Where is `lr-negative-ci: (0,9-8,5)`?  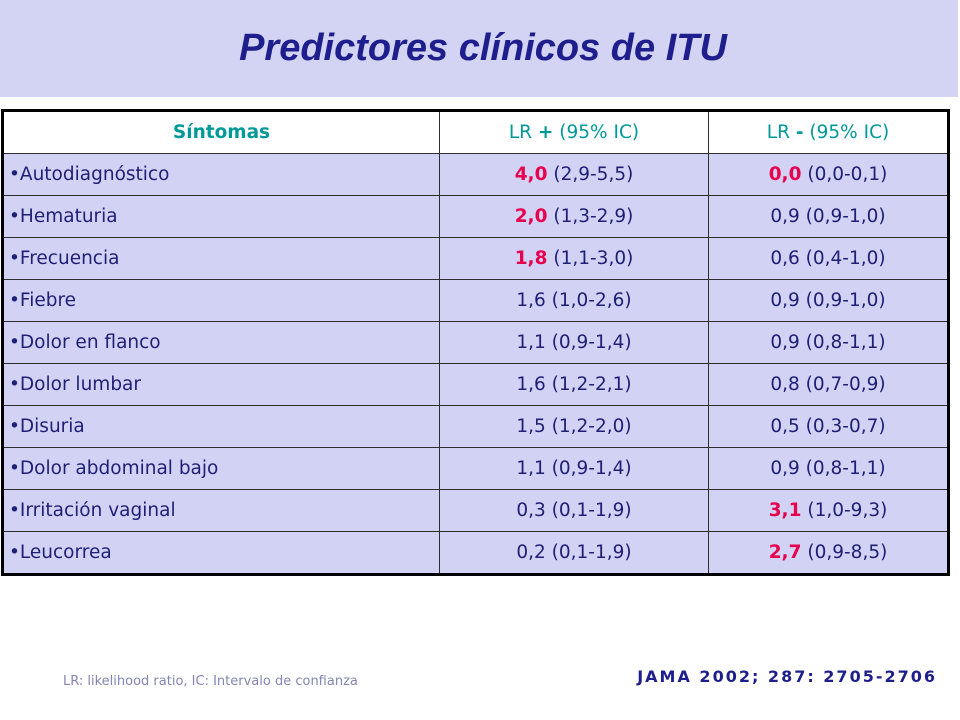
lr-negative-ci: (0,9-8,5) is located at coordinates (847, 552).